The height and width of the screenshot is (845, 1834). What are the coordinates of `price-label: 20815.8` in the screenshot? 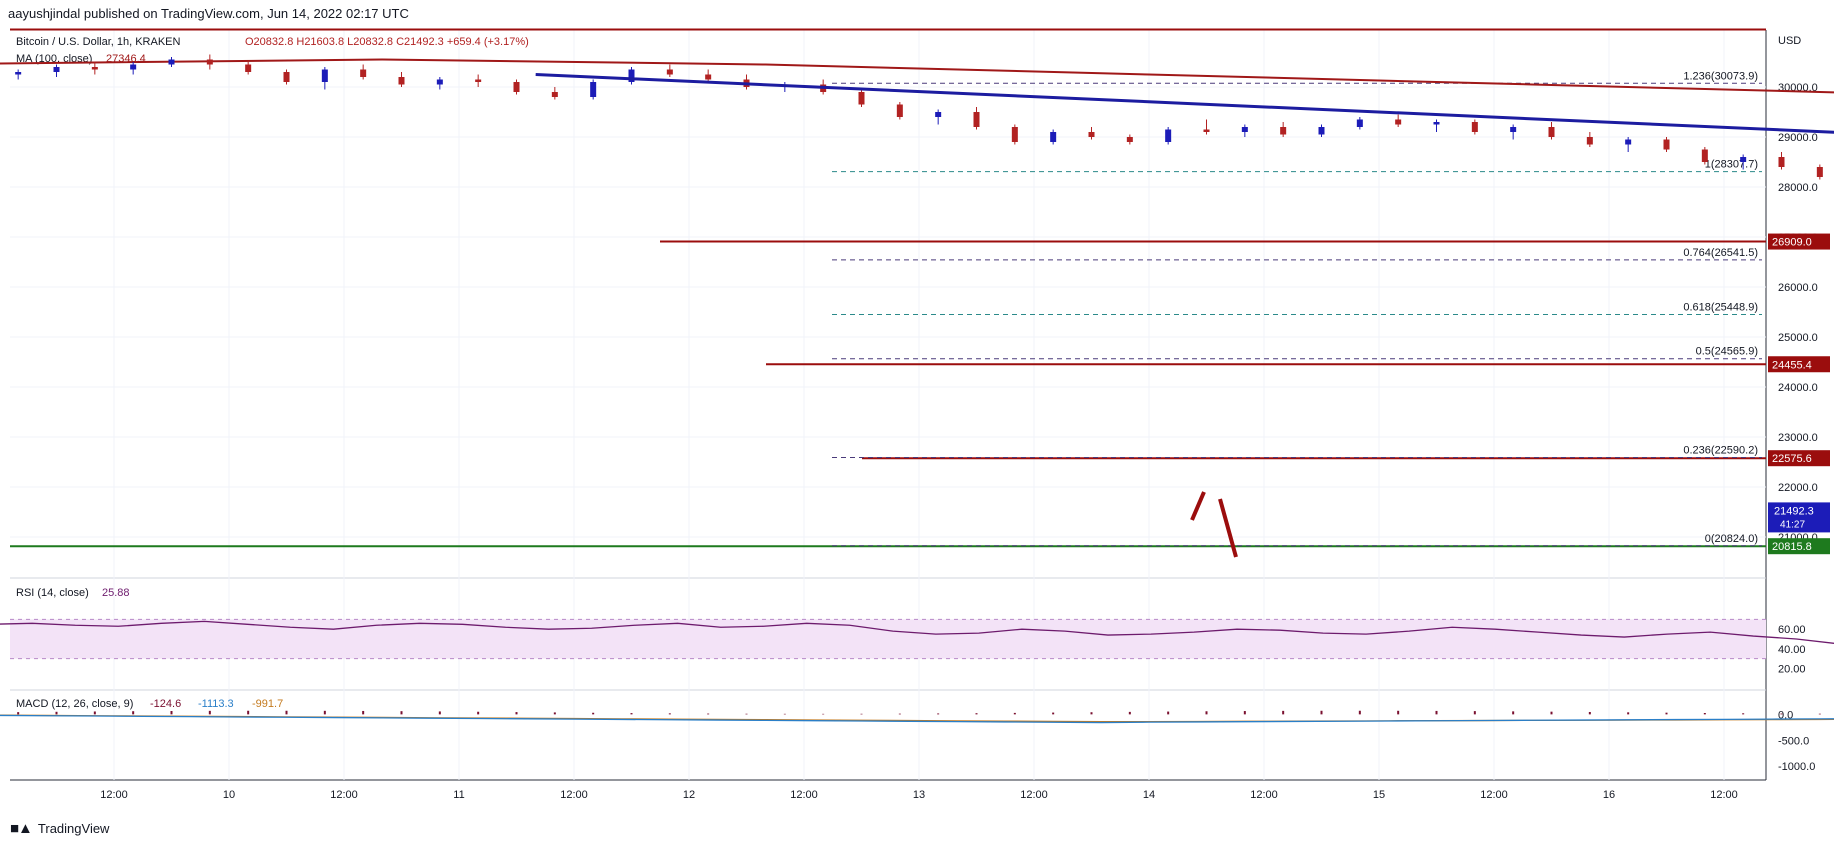 It's located at (1792, 547).